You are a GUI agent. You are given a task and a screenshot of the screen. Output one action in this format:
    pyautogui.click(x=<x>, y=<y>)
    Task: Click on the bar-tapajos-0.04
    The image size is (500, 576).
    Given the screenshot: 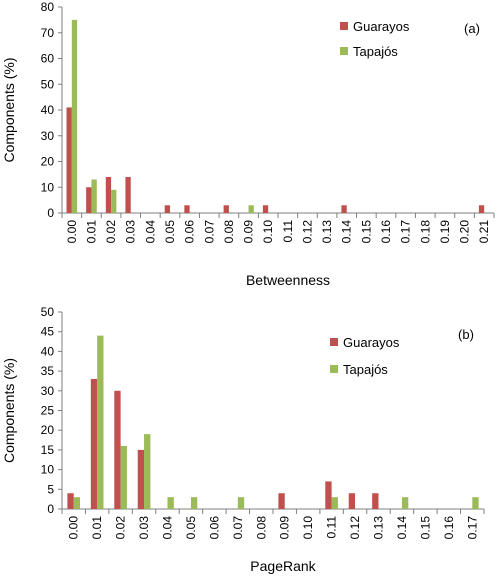 What is the action you would take?
    pyautogui.click(x=170, y=503)
    